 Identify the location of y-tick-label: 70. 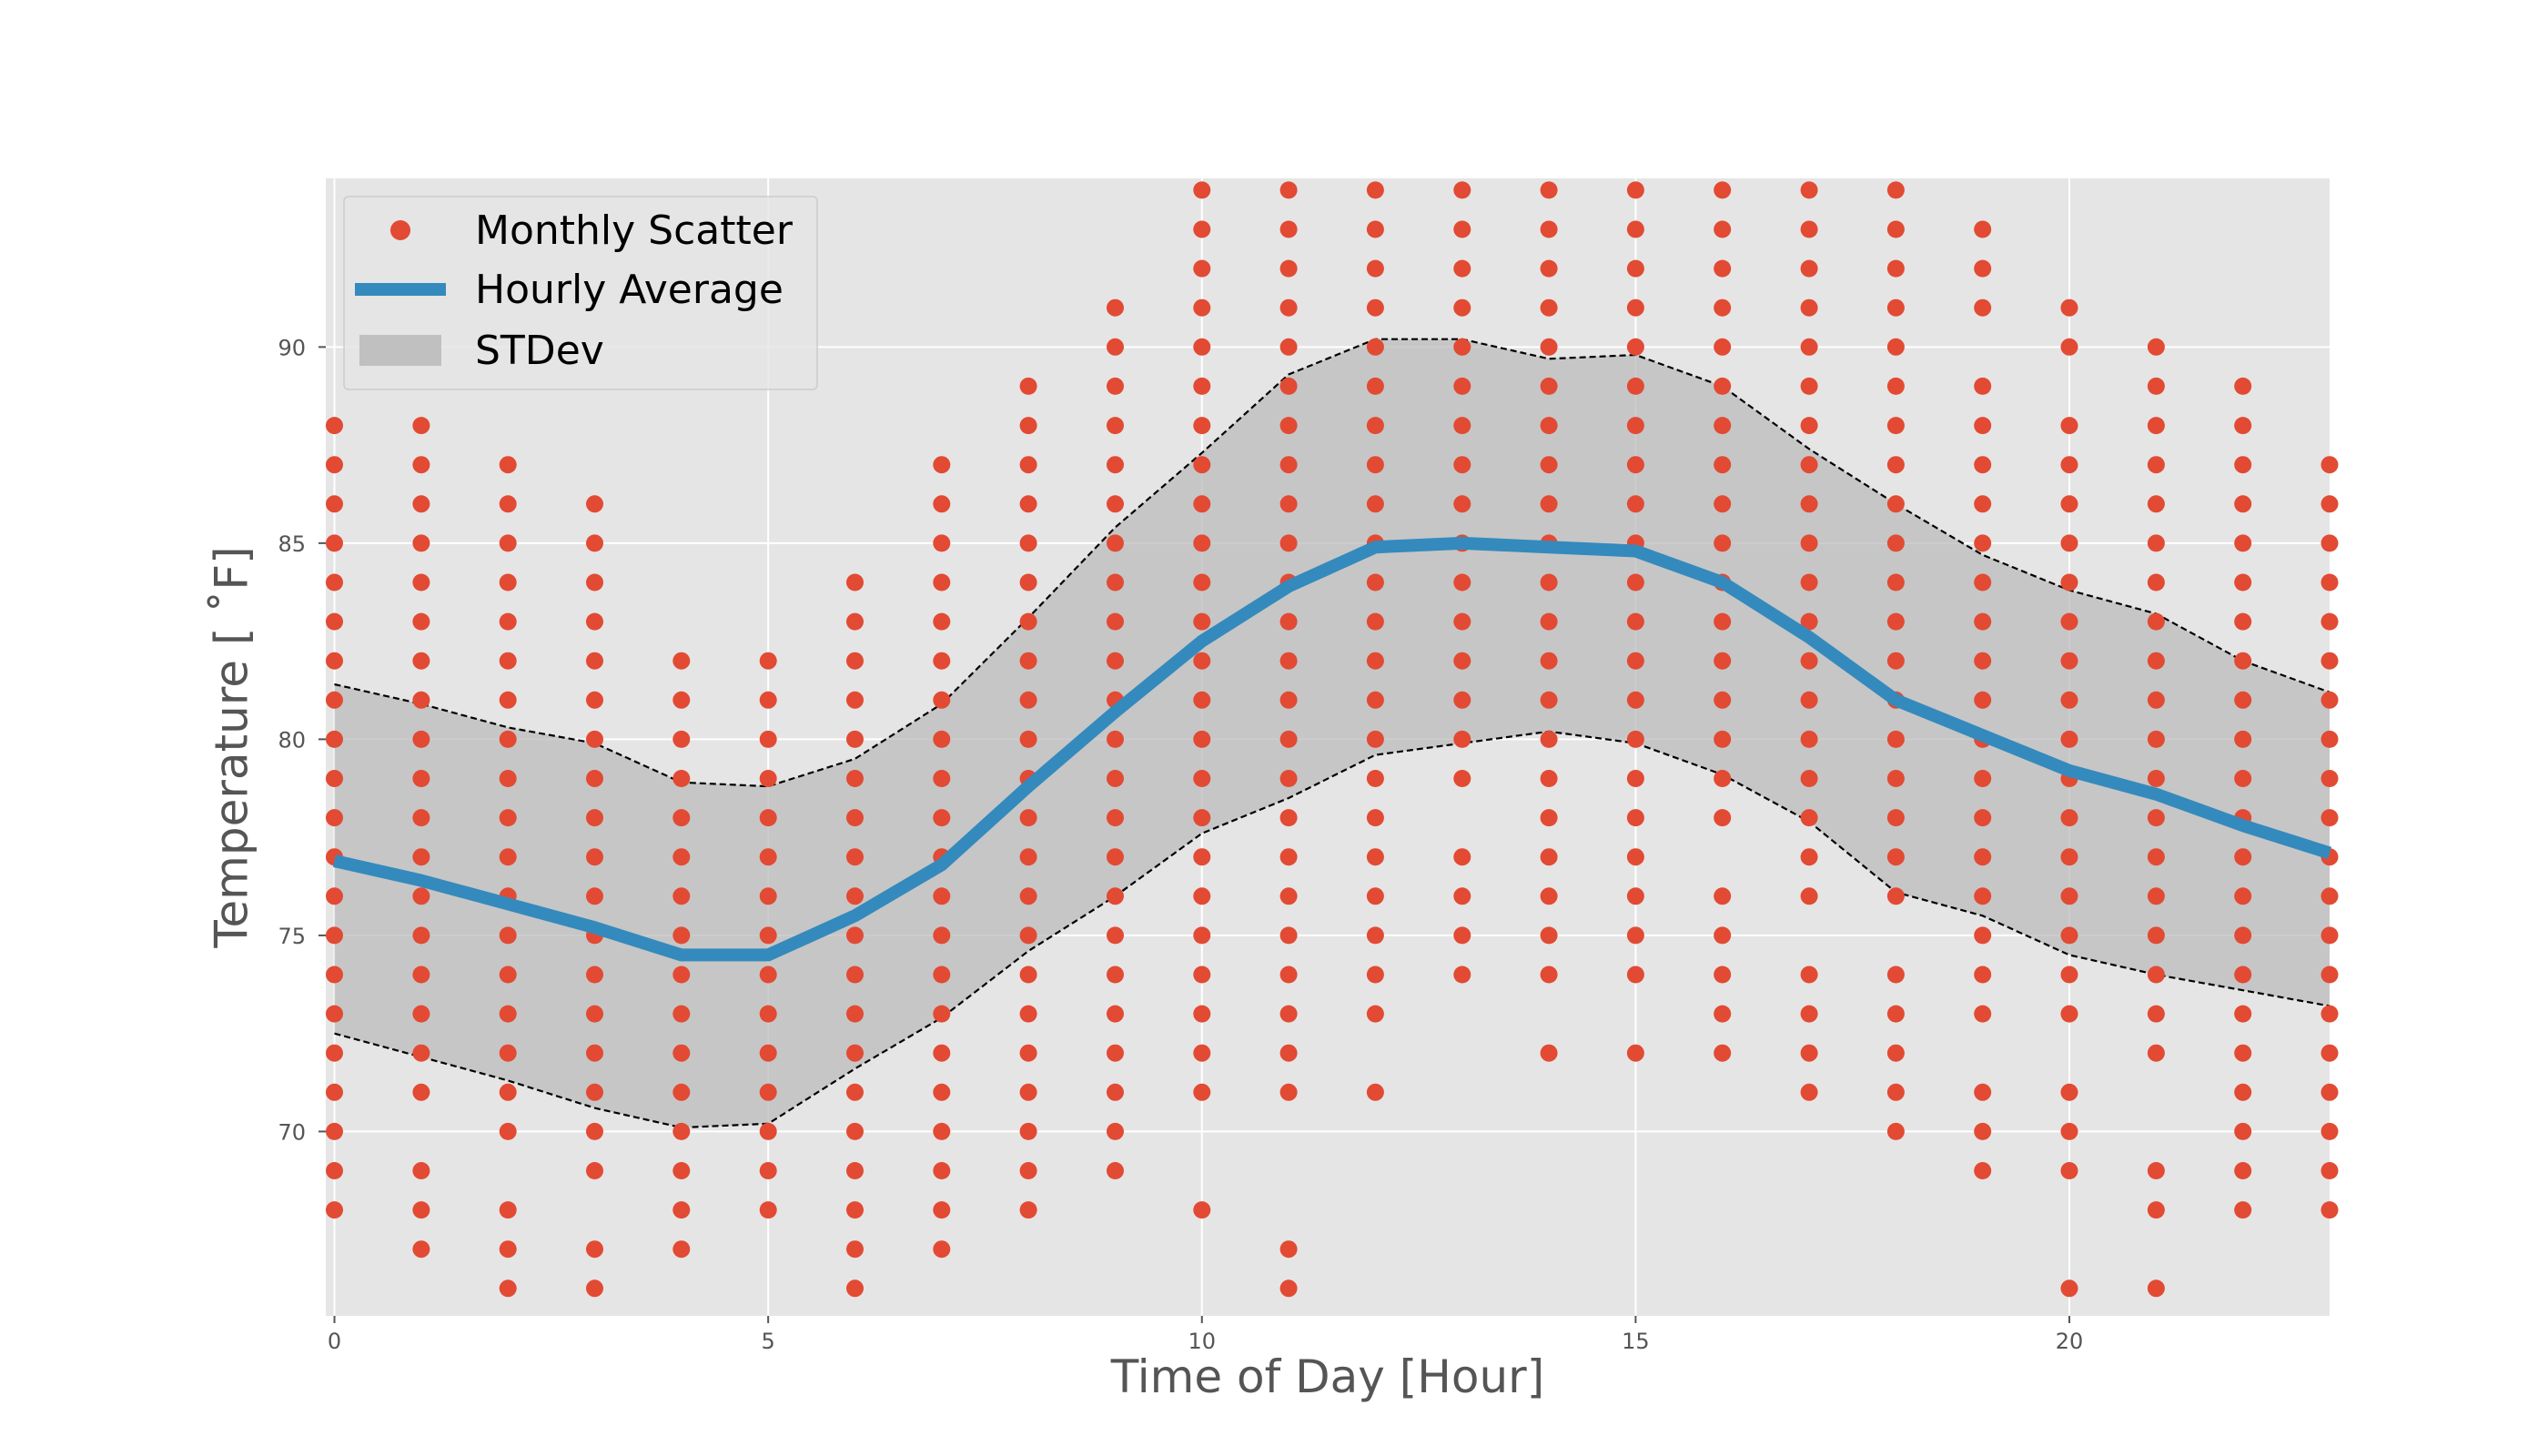
(292, 1132).